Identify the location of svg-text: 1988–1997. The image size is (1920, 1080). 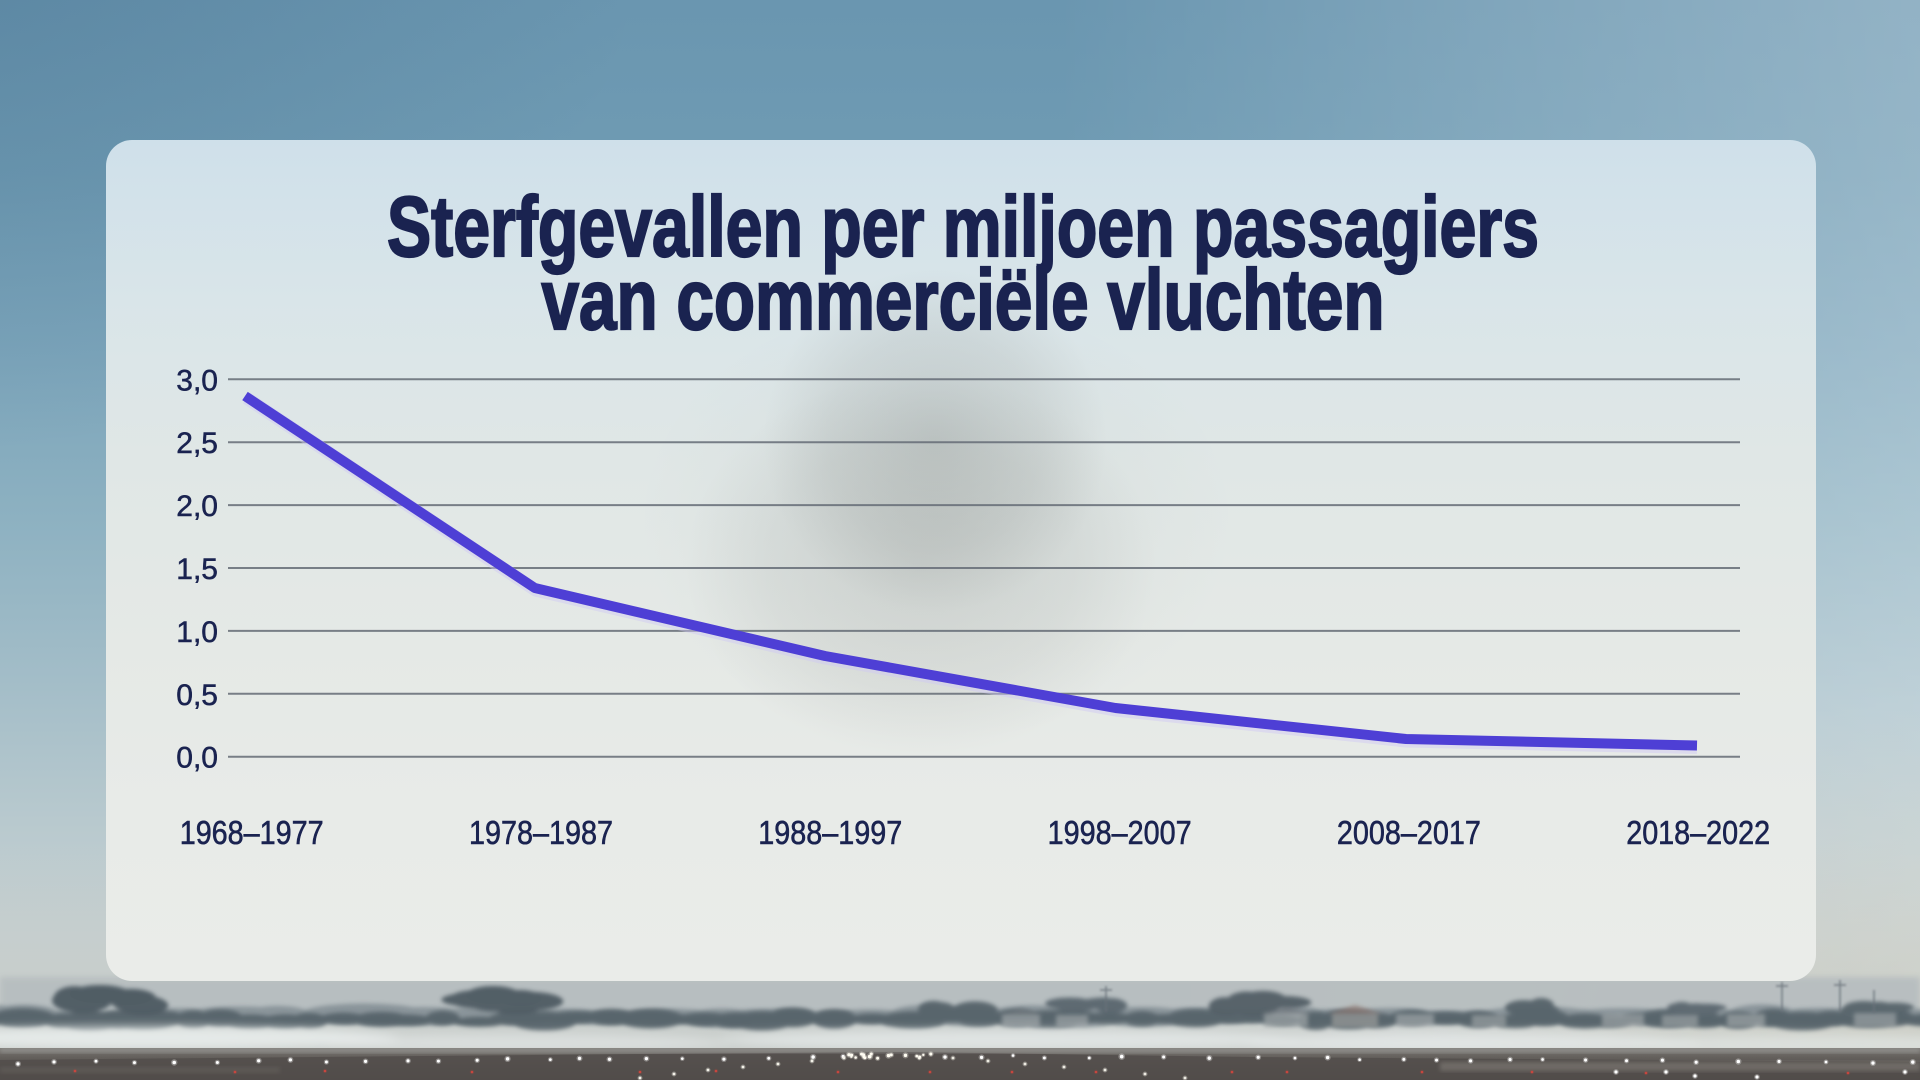
(830, 832).